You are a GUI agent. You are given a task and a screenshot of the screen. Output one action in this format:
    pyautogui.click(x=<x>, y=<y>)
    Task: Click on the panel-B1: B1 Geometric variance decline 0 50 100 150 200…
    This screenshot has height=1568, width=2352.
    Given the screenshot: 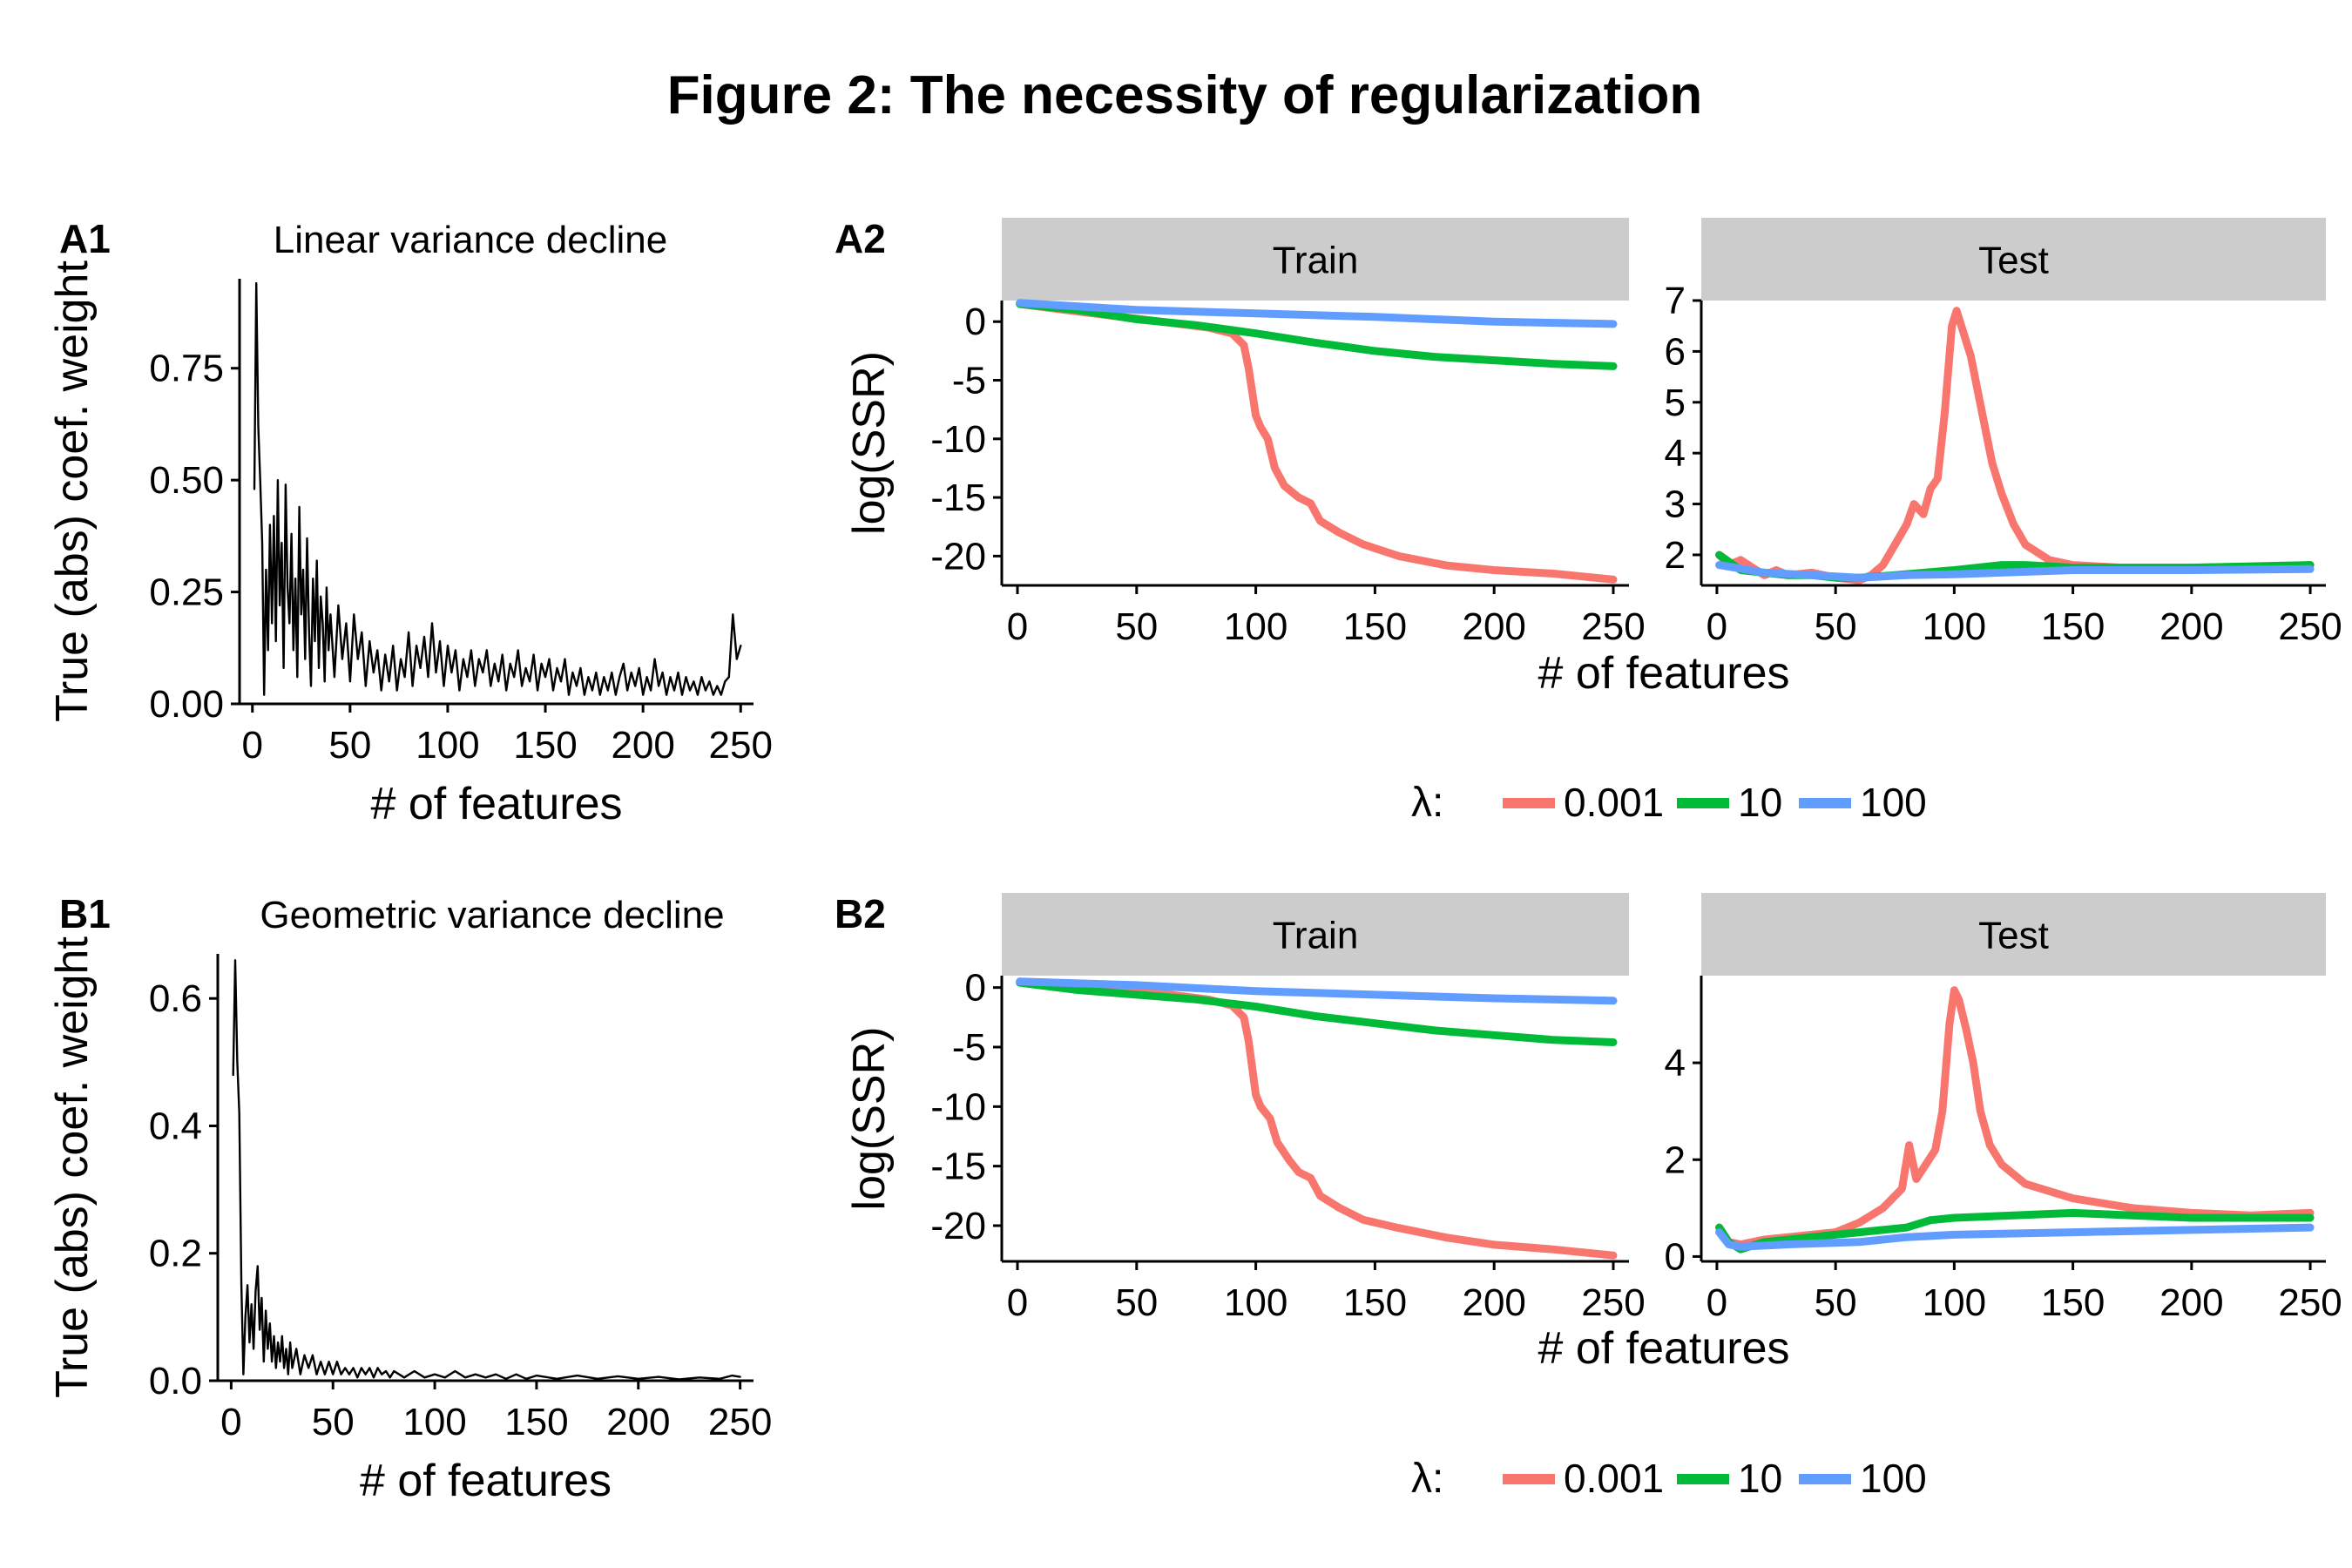 What is the action you would take?
    pyautogui.click(x=410, y=1198)
    